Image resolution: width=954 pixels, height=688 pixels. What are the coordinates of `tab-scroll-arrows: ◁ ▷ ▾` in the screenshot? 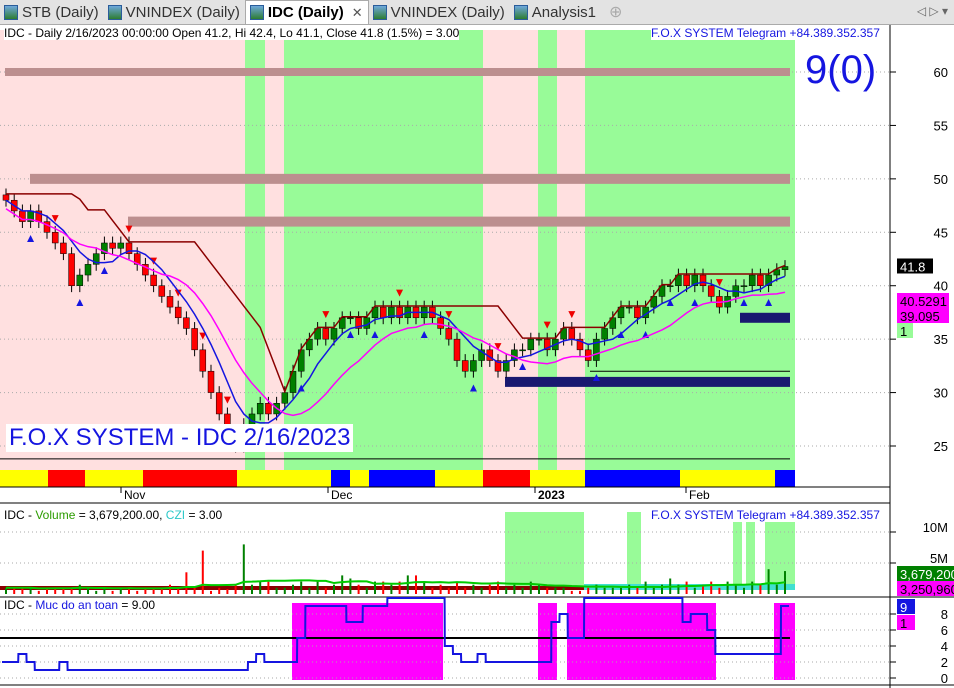 It's located at (932, 11).